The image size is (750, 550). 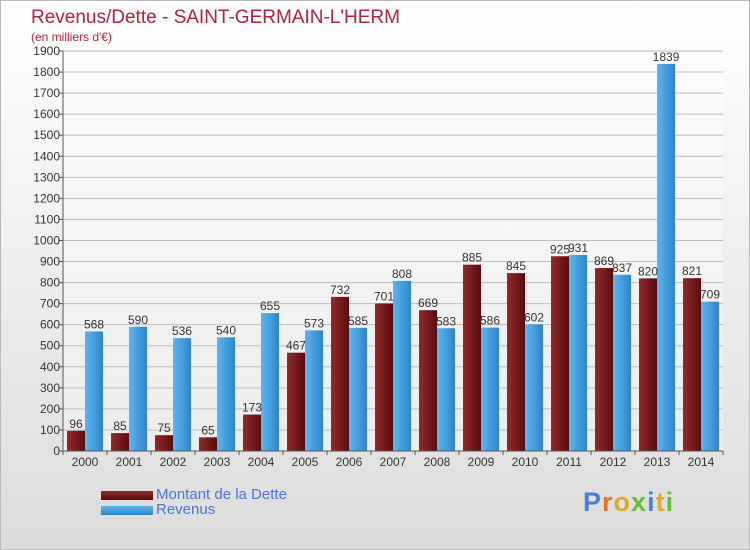 What do you see at coordinates (701, 462) in the screenshot?
I see `x-tick-label: 2014` at bounding box center [701, 462].